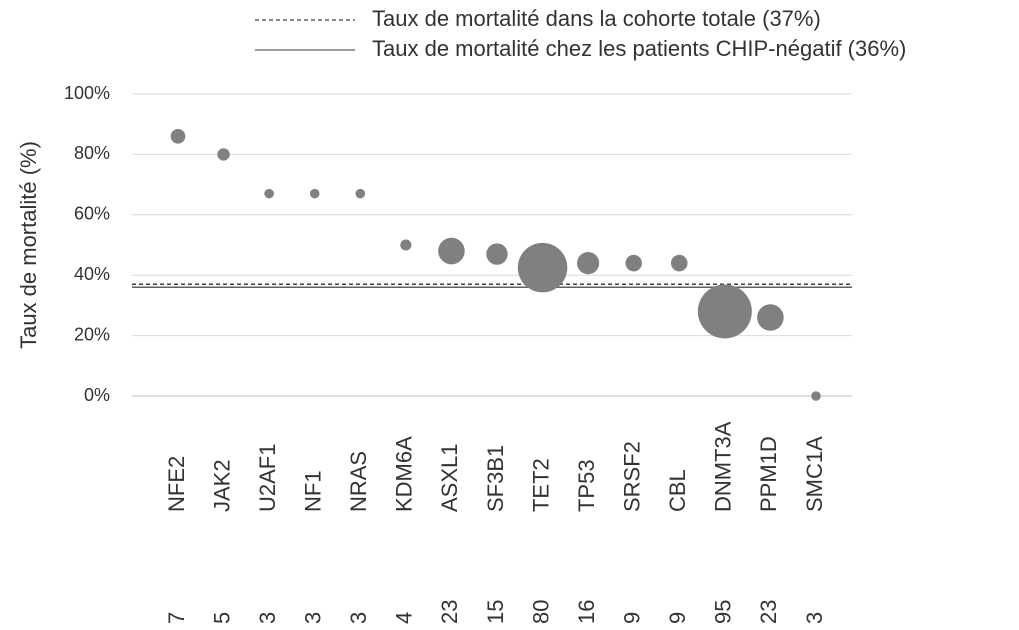 The height and width of the screenshot is (630, 1019). Describe the element at coordinates (267, 478) in the screenshot. I see `x-tick-label: U2AF1` at that location.